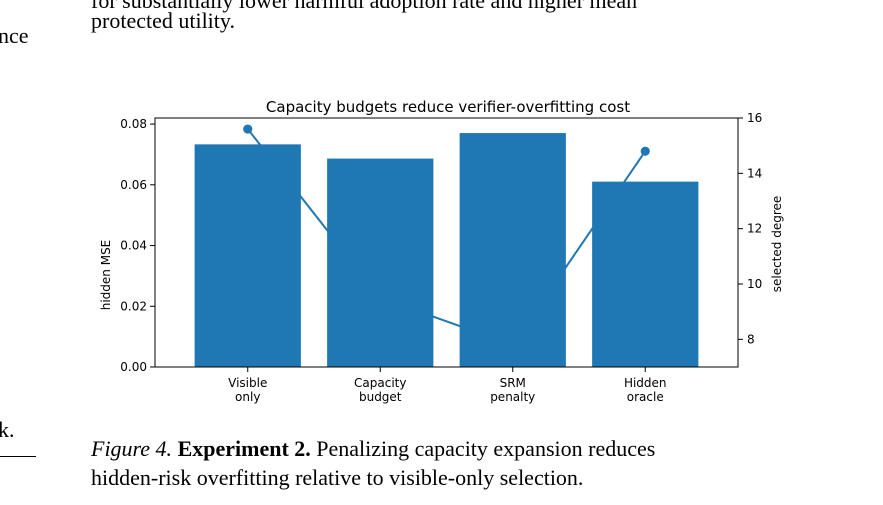 This screenshot has height=505, width=883. Describe the element at coordinates (133, 185) in the screenshot. I see `y-tick-label: 0.06` at that location.